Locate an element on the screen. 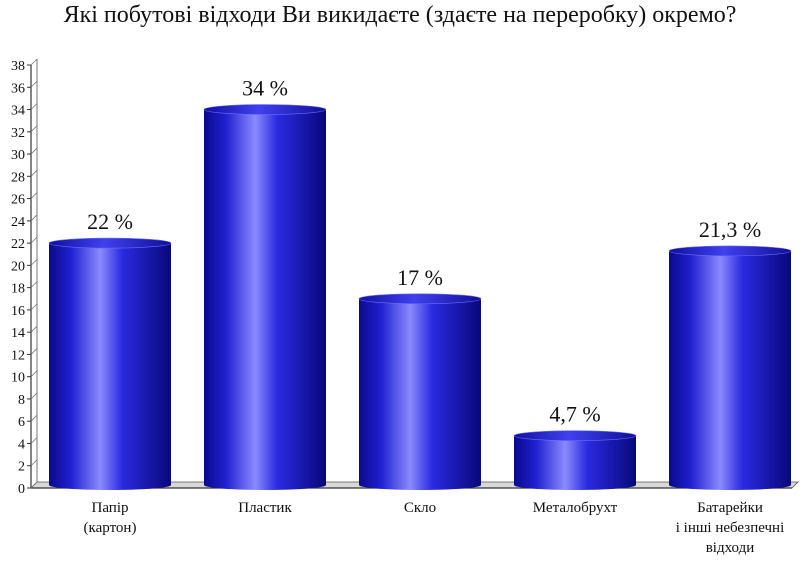 Image resolution: width=800 pixels, height=568 pixels. y-tick-label: 32 is located at coordinates (18, 133).